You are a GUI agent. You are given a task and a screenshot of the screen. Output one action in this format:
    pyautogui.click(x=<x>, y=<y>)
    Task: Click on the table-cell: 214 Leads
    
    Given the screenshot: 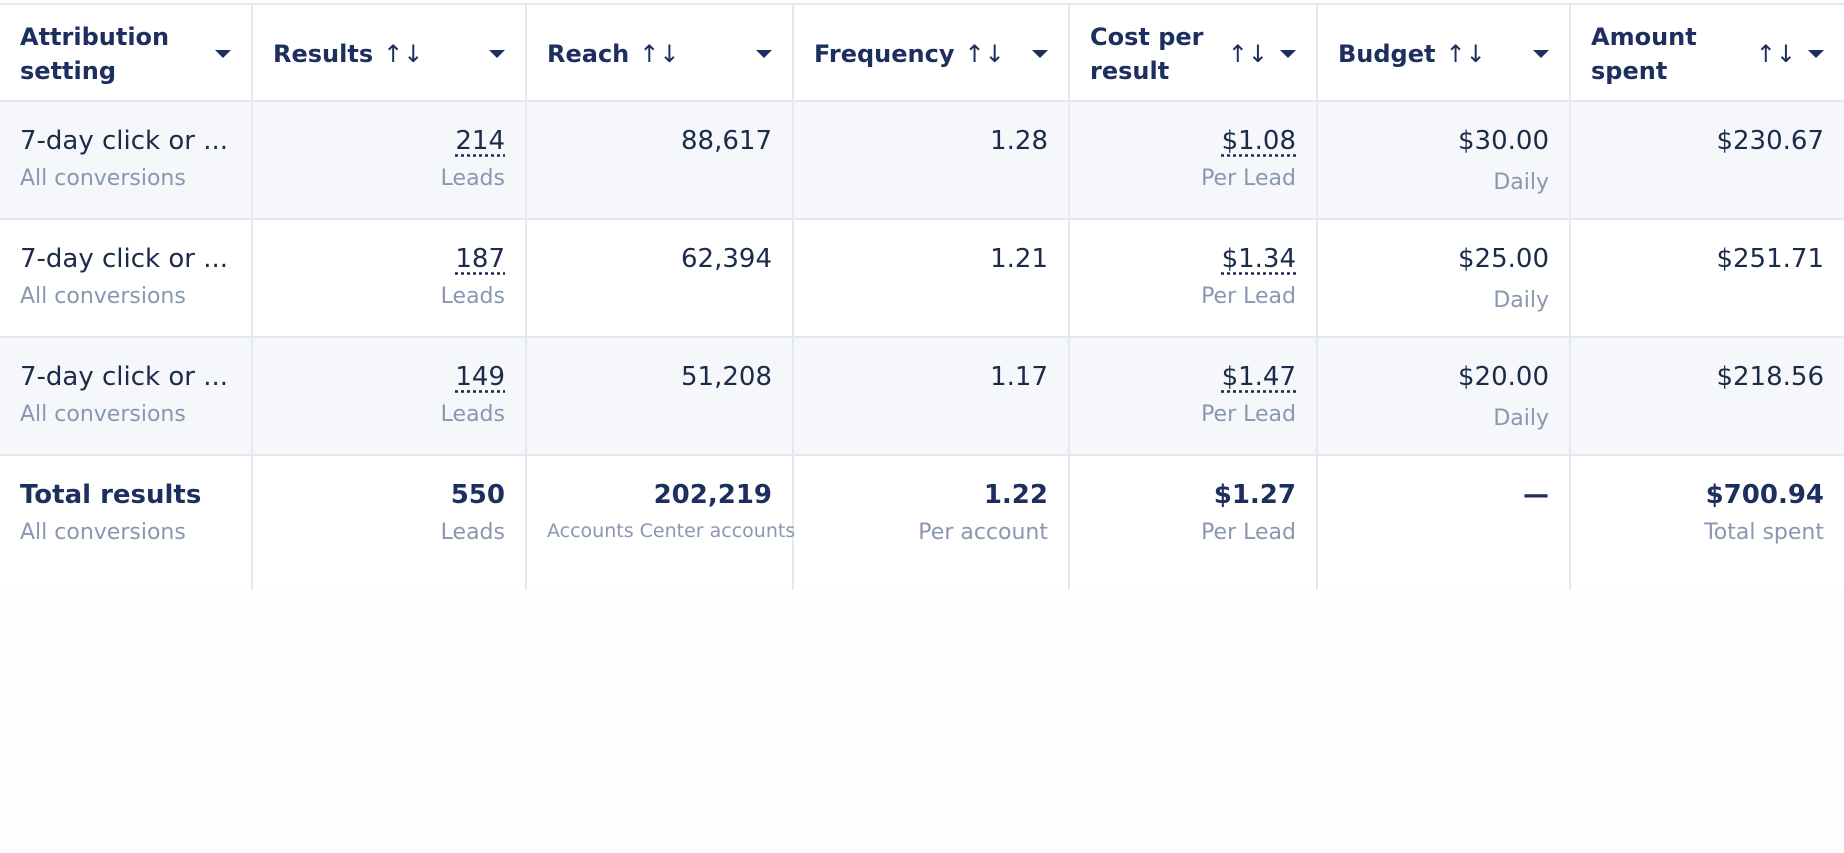 What is the action you would take?
    pyautogui.click(x=390, y=161)
    